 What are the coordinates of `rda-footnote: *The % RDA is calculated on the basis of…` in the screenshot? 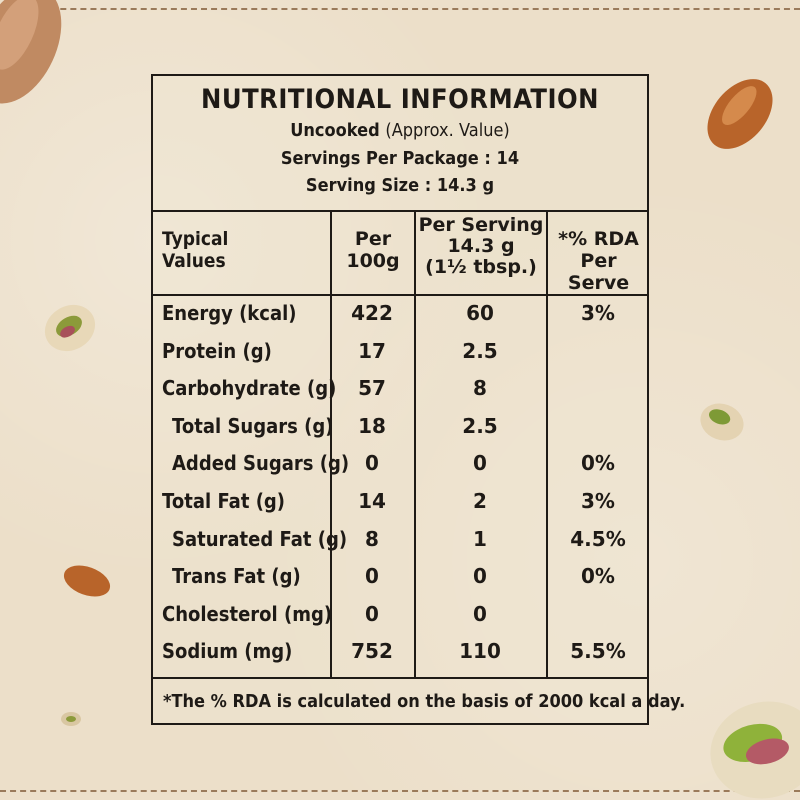 It's located at (424, 701).